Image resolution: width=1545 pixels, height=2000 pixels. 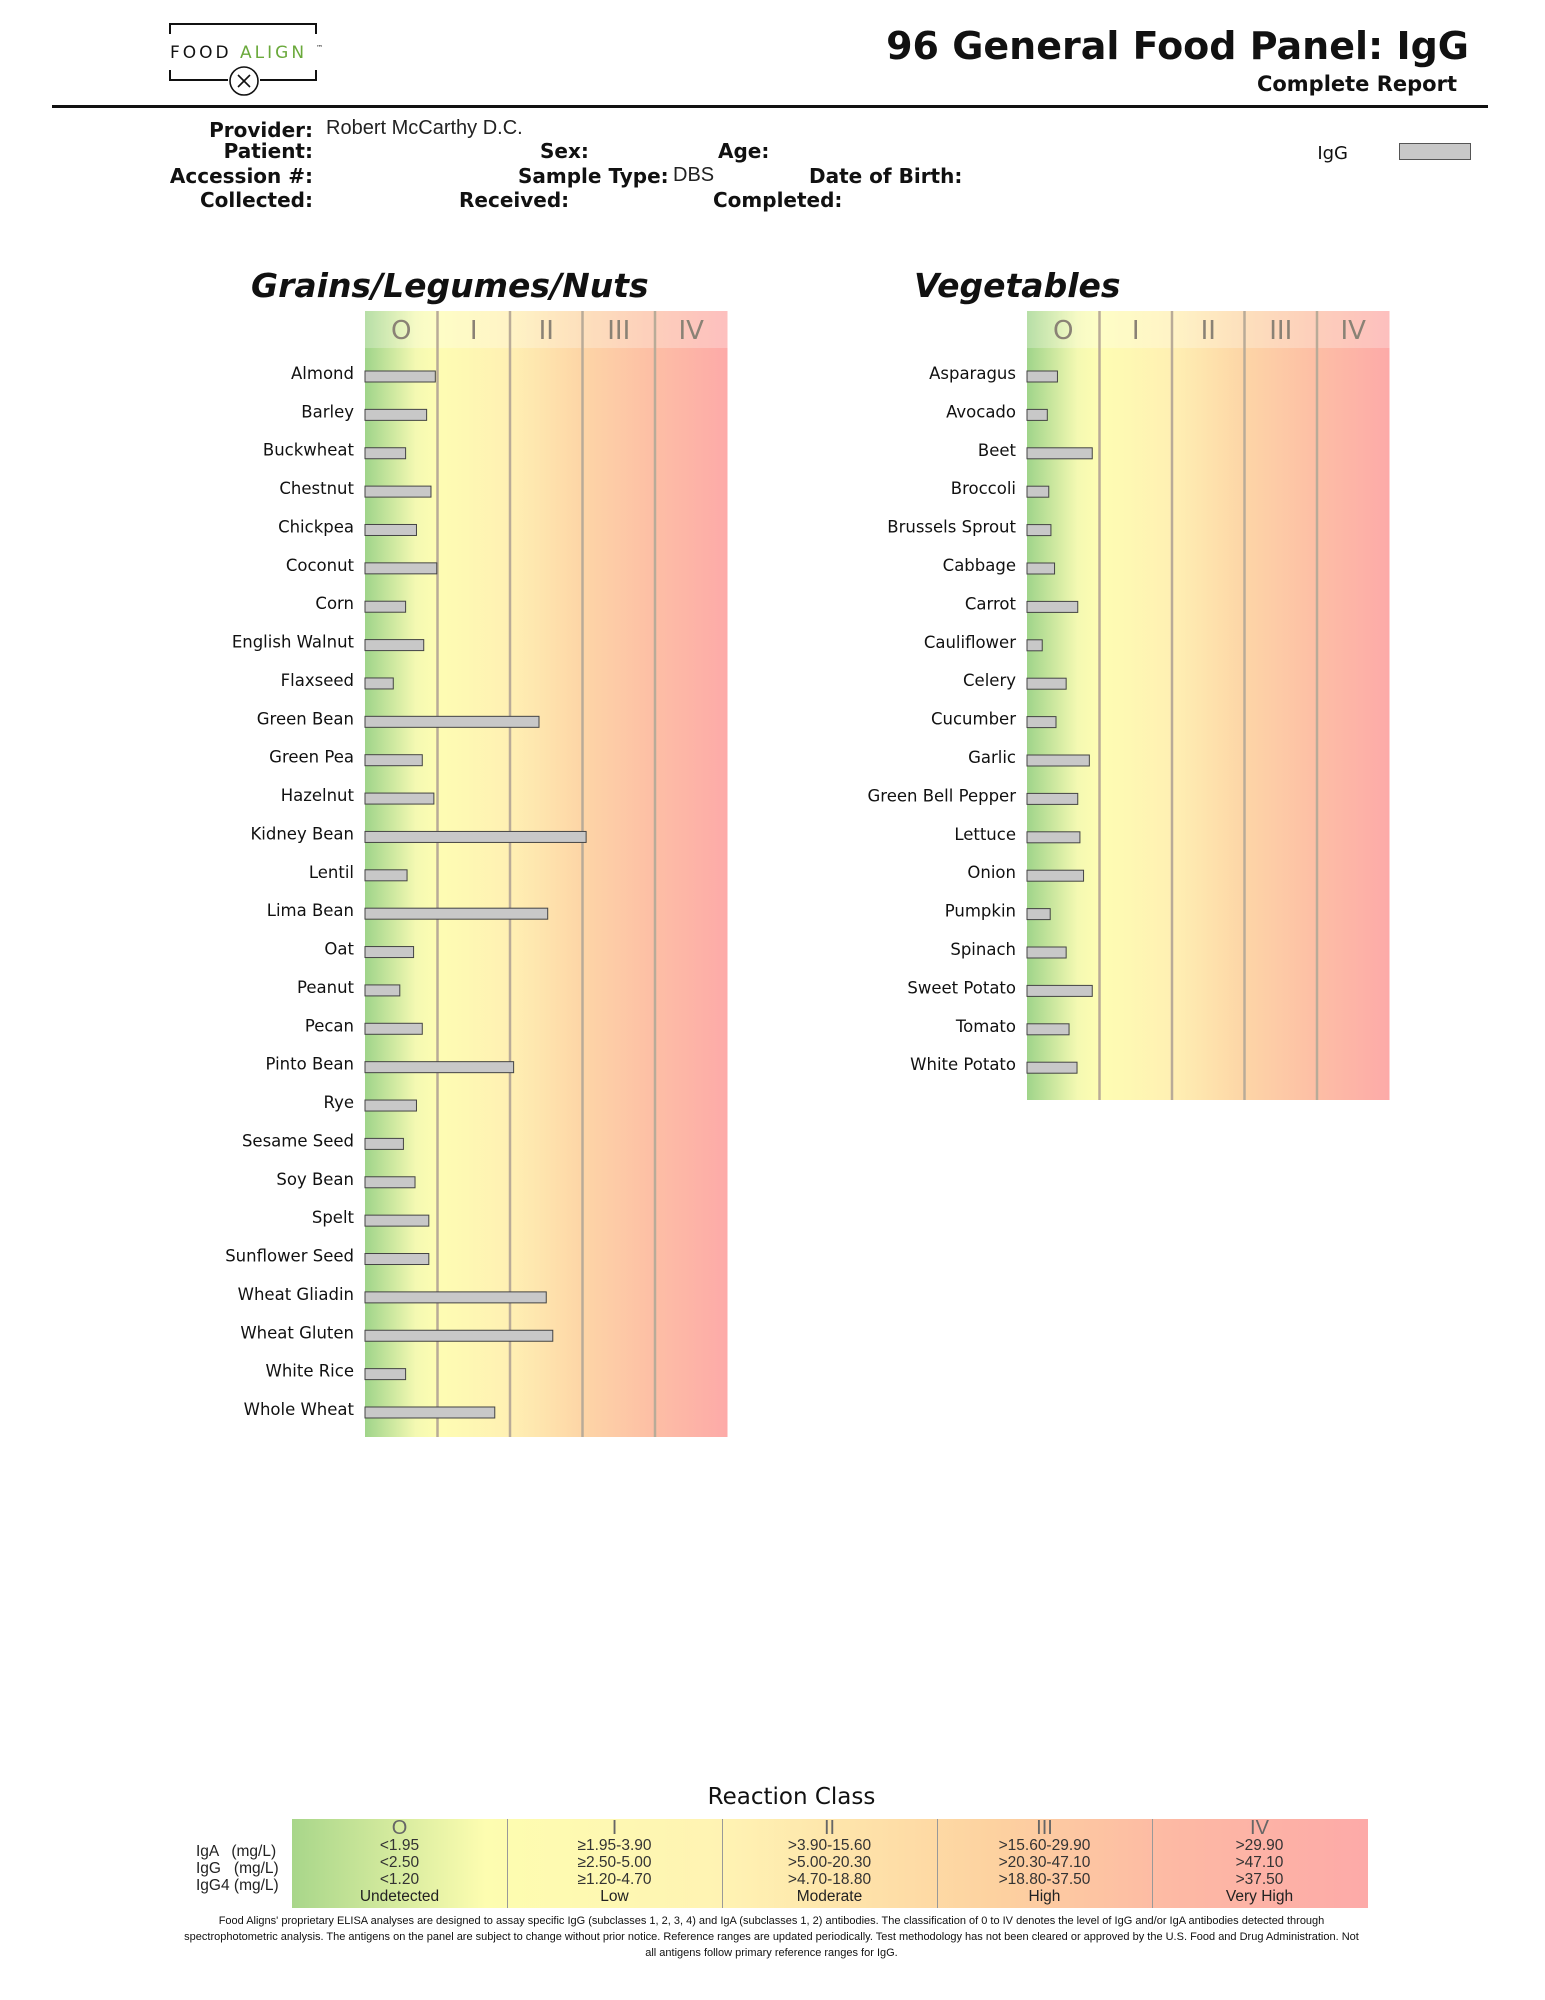 I want to click on category-label: Wheat Gluten, so click(x=297, y=1332).